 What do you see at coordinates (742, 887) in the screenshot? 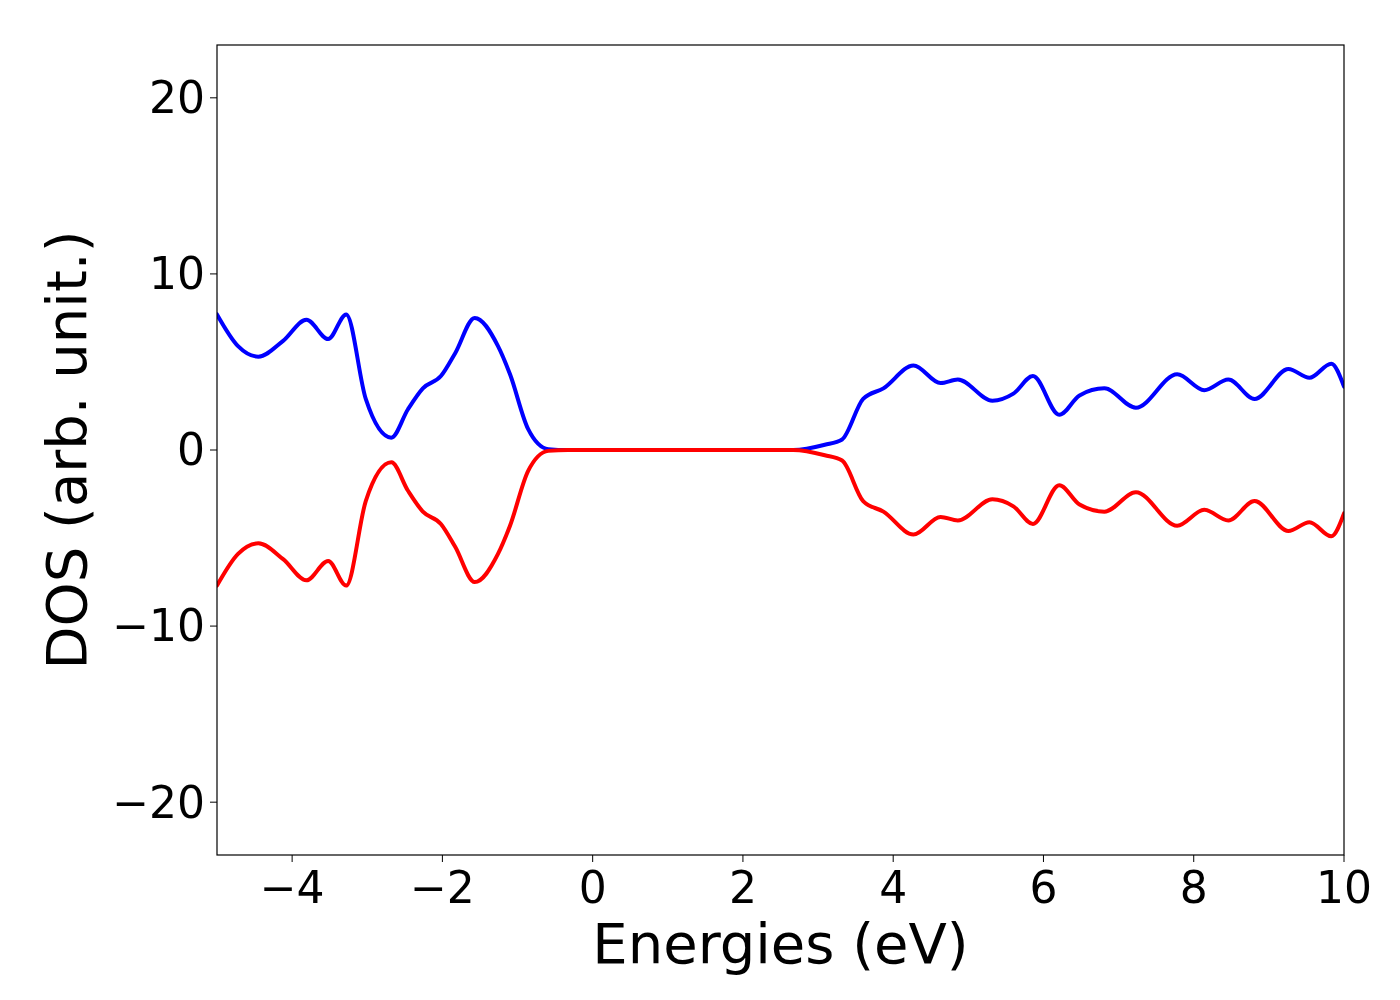
I see `x-tick-label: 2` at bounding box center [742, 887].